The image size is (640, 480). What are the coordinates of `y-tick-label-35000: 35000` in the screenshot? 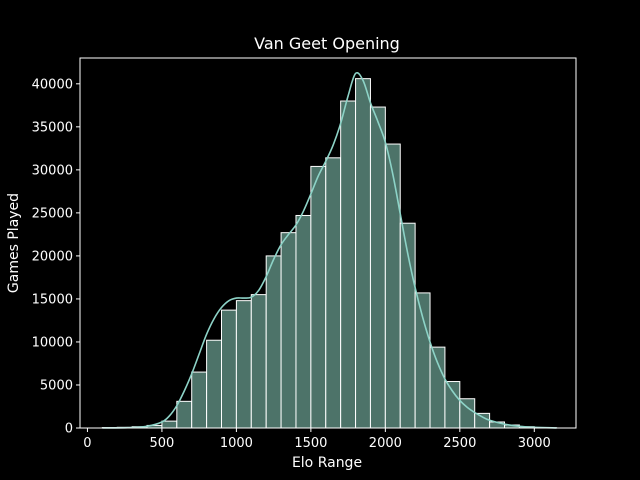 It's located at (52, 127).